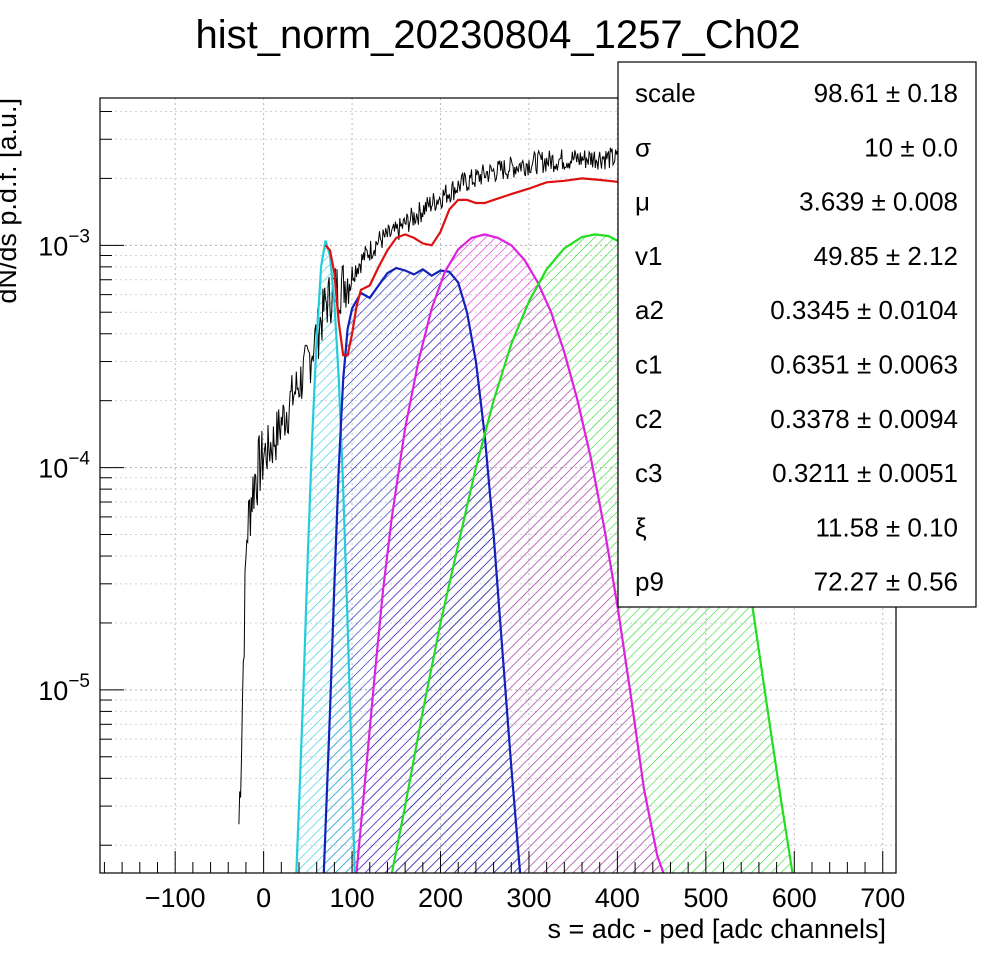  I want to click on series-fill-pe2, so click(422, 570).